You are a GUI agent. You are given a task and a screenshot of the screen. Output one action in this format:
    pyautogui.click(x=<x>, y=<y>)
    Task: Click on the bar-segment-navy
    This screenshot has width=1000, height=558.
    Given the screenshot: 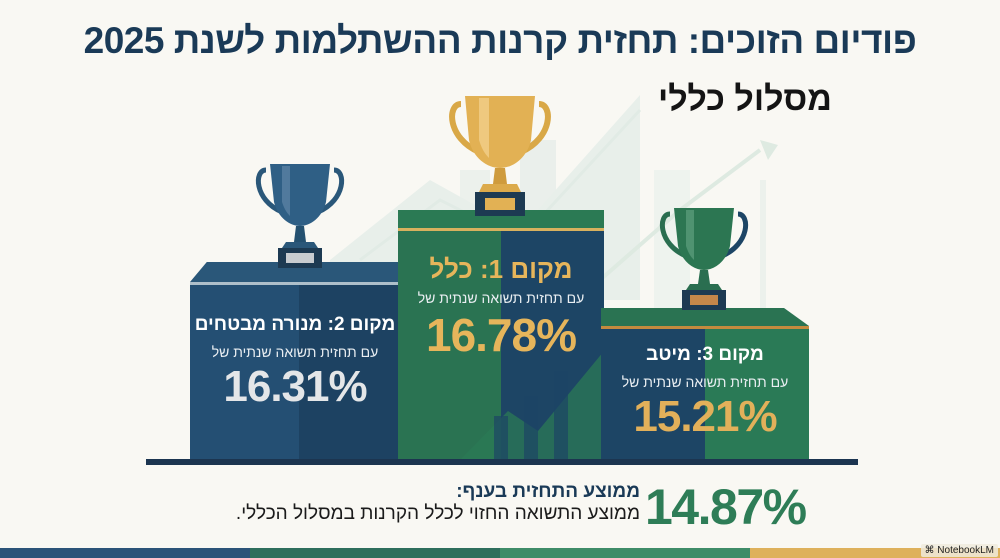 What is the action you would take?
    pyautogui.click(x=125, y=553)
    